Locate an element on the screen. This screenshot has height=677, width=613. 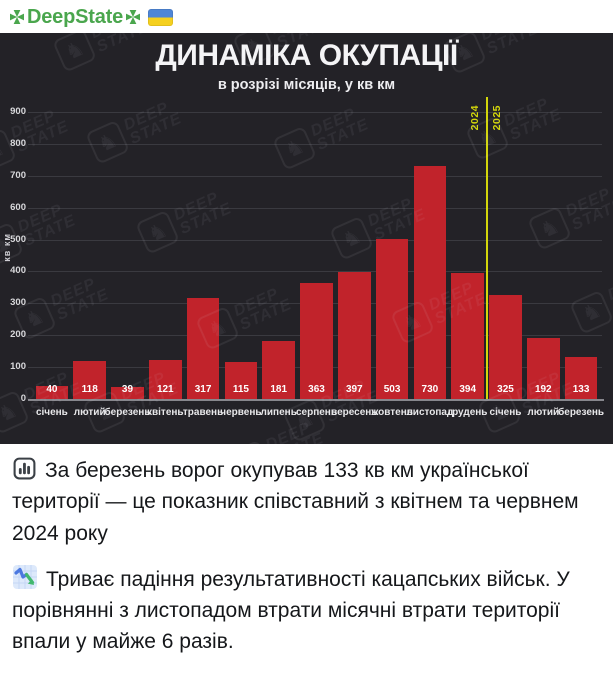
y-tick-label: 700 is located at coordinates (18, 175).